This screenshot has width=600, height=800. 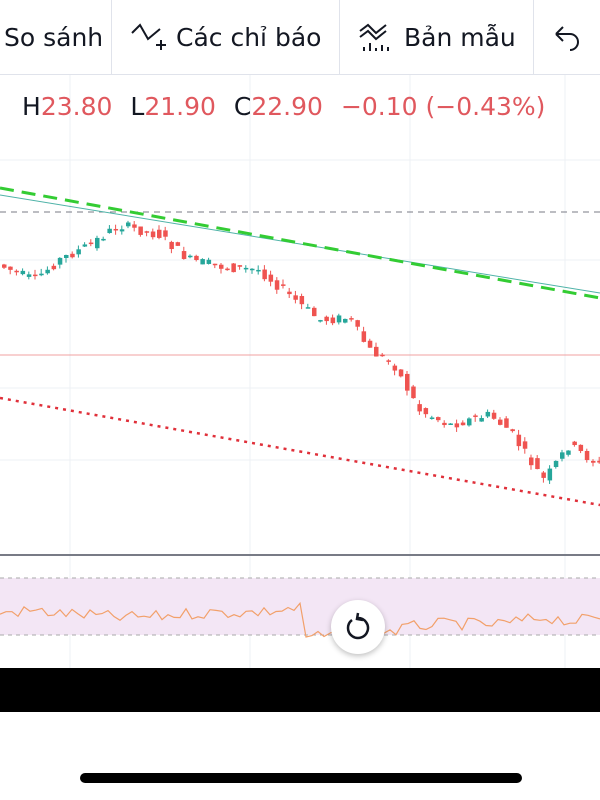 I want to click on label: Các chỉ báo, so click(x=249, y=37).